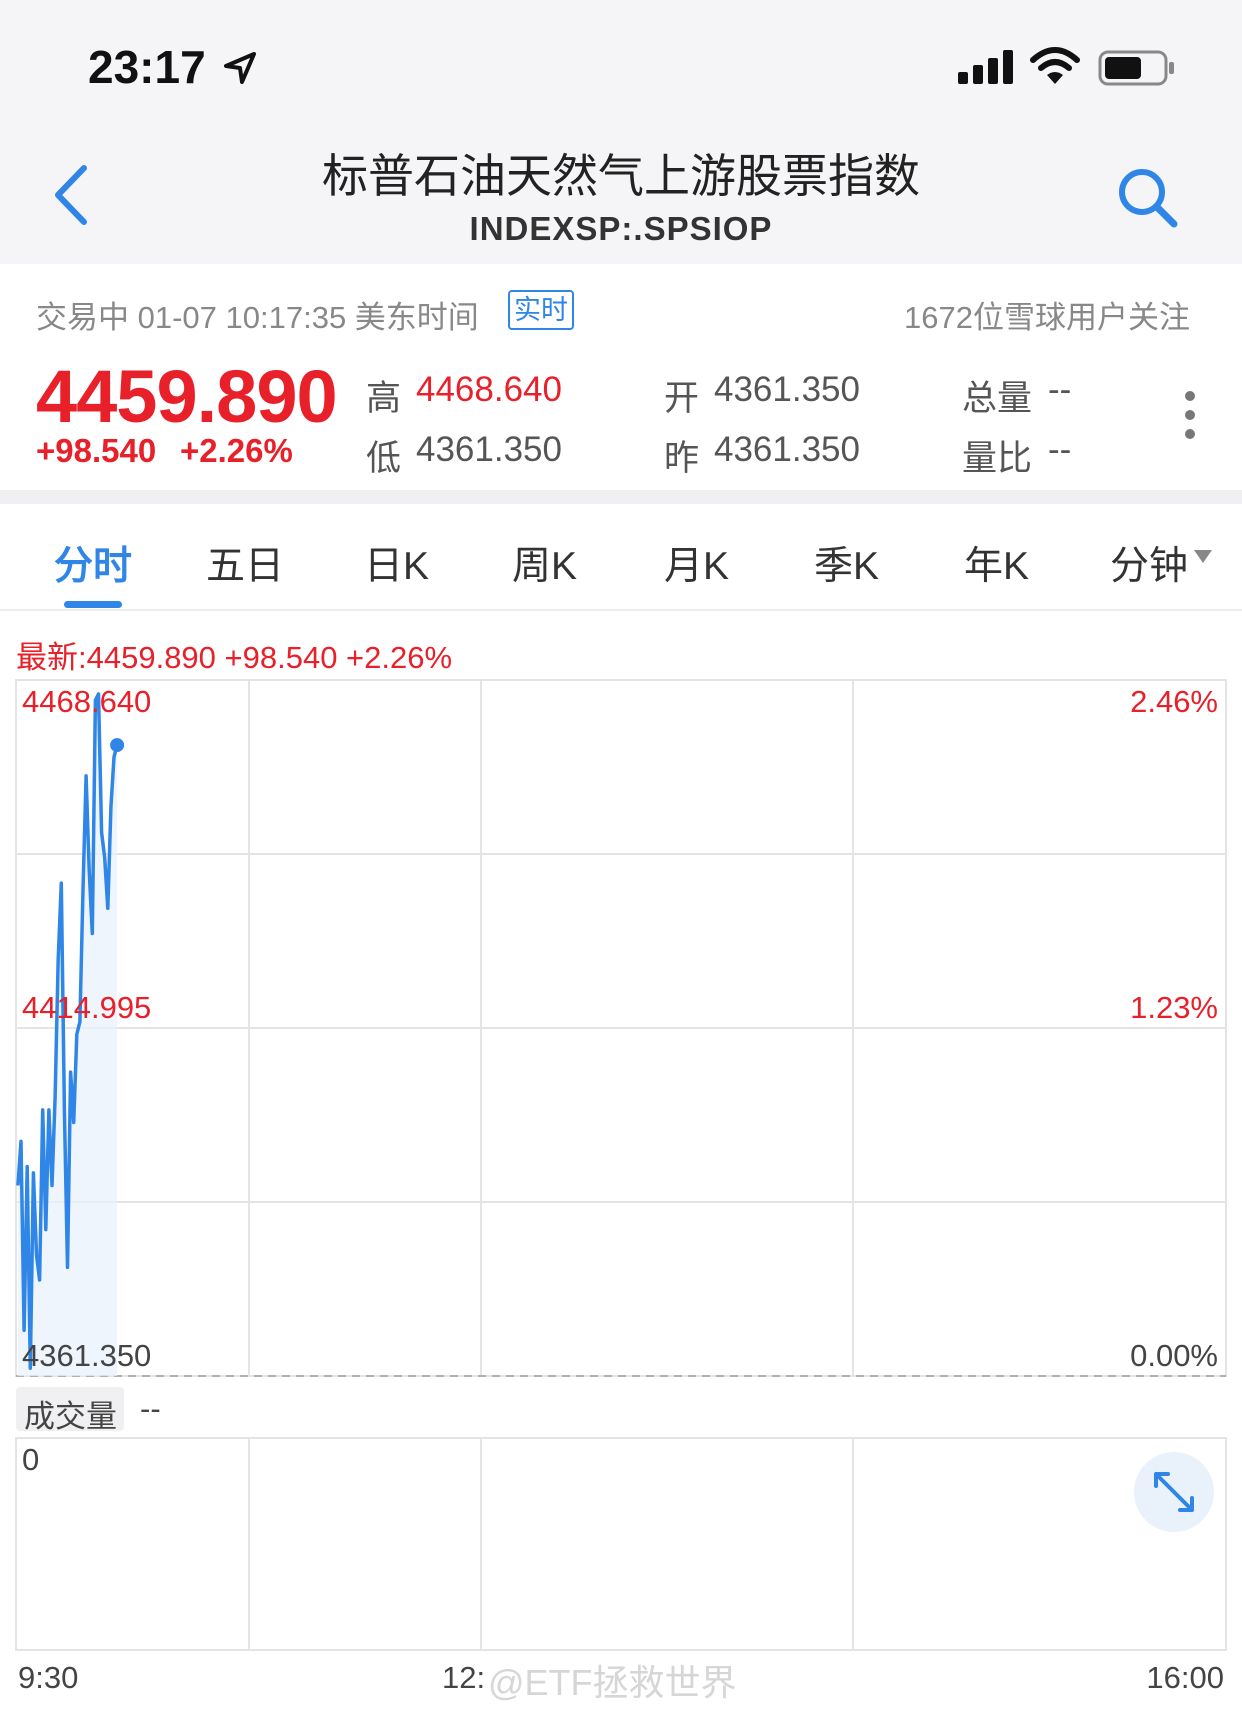 This screenshot has width=1242, height=1709. Describe the element at coordinates (397, 566) in the screenshot. I see `tab-daily-k: 日K` at that location.